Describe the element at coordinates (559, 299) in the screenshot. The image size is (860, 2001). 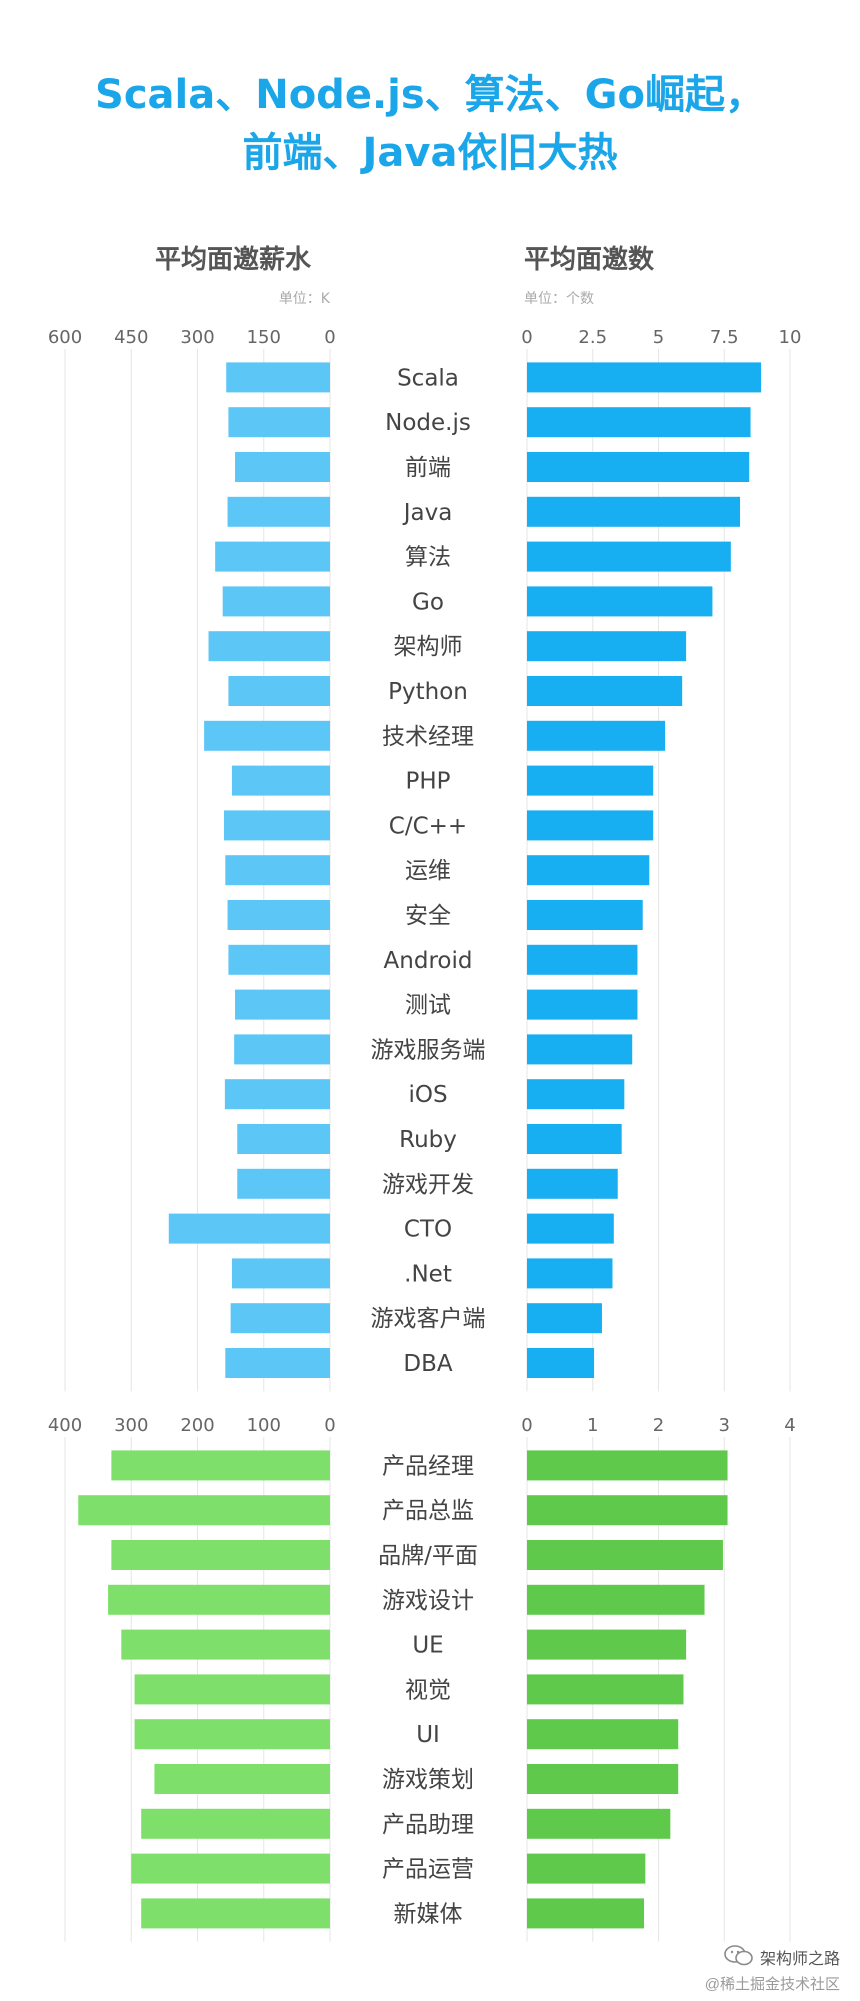
I see `right-unit: 单位：个数` at that location.